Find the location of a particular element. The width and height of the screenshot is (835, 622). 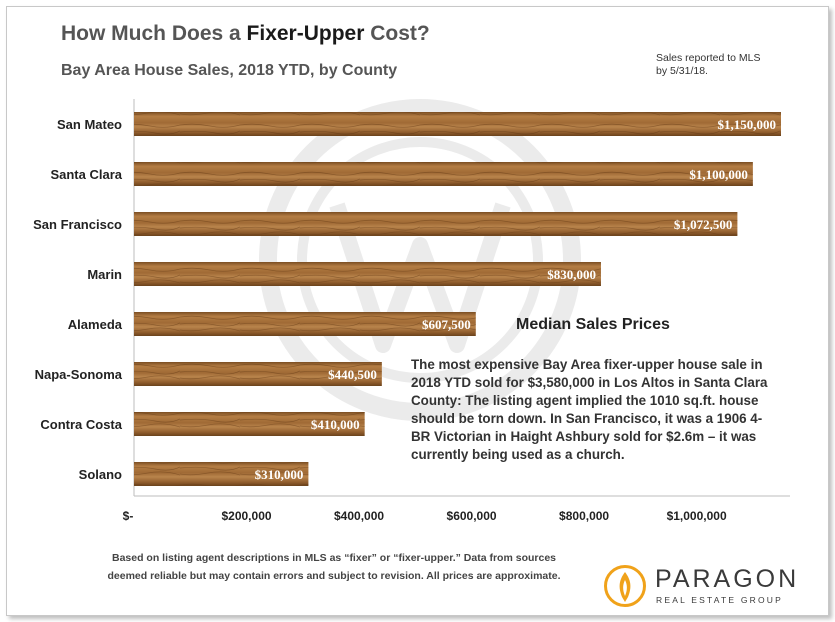

paragon-logo: PARAGON REAL ESTATE GROUP is located at coordinates (708, 586).